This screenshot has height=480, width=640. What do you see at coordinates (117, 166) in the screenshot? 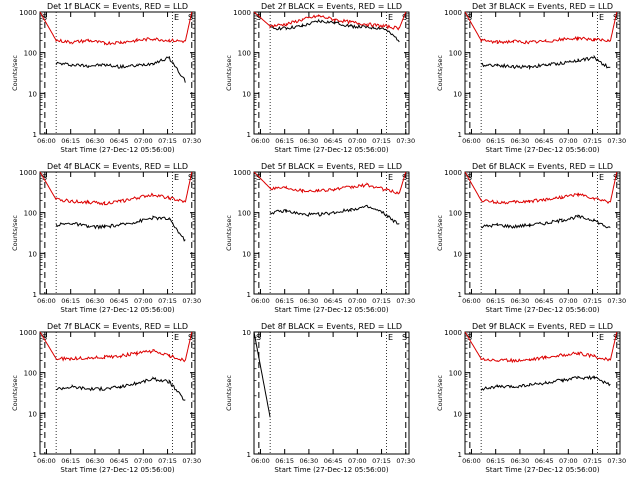
I see `panel-title: Det 4f BLACK = Events, RED = LLD` at bounding box center [117, 166].